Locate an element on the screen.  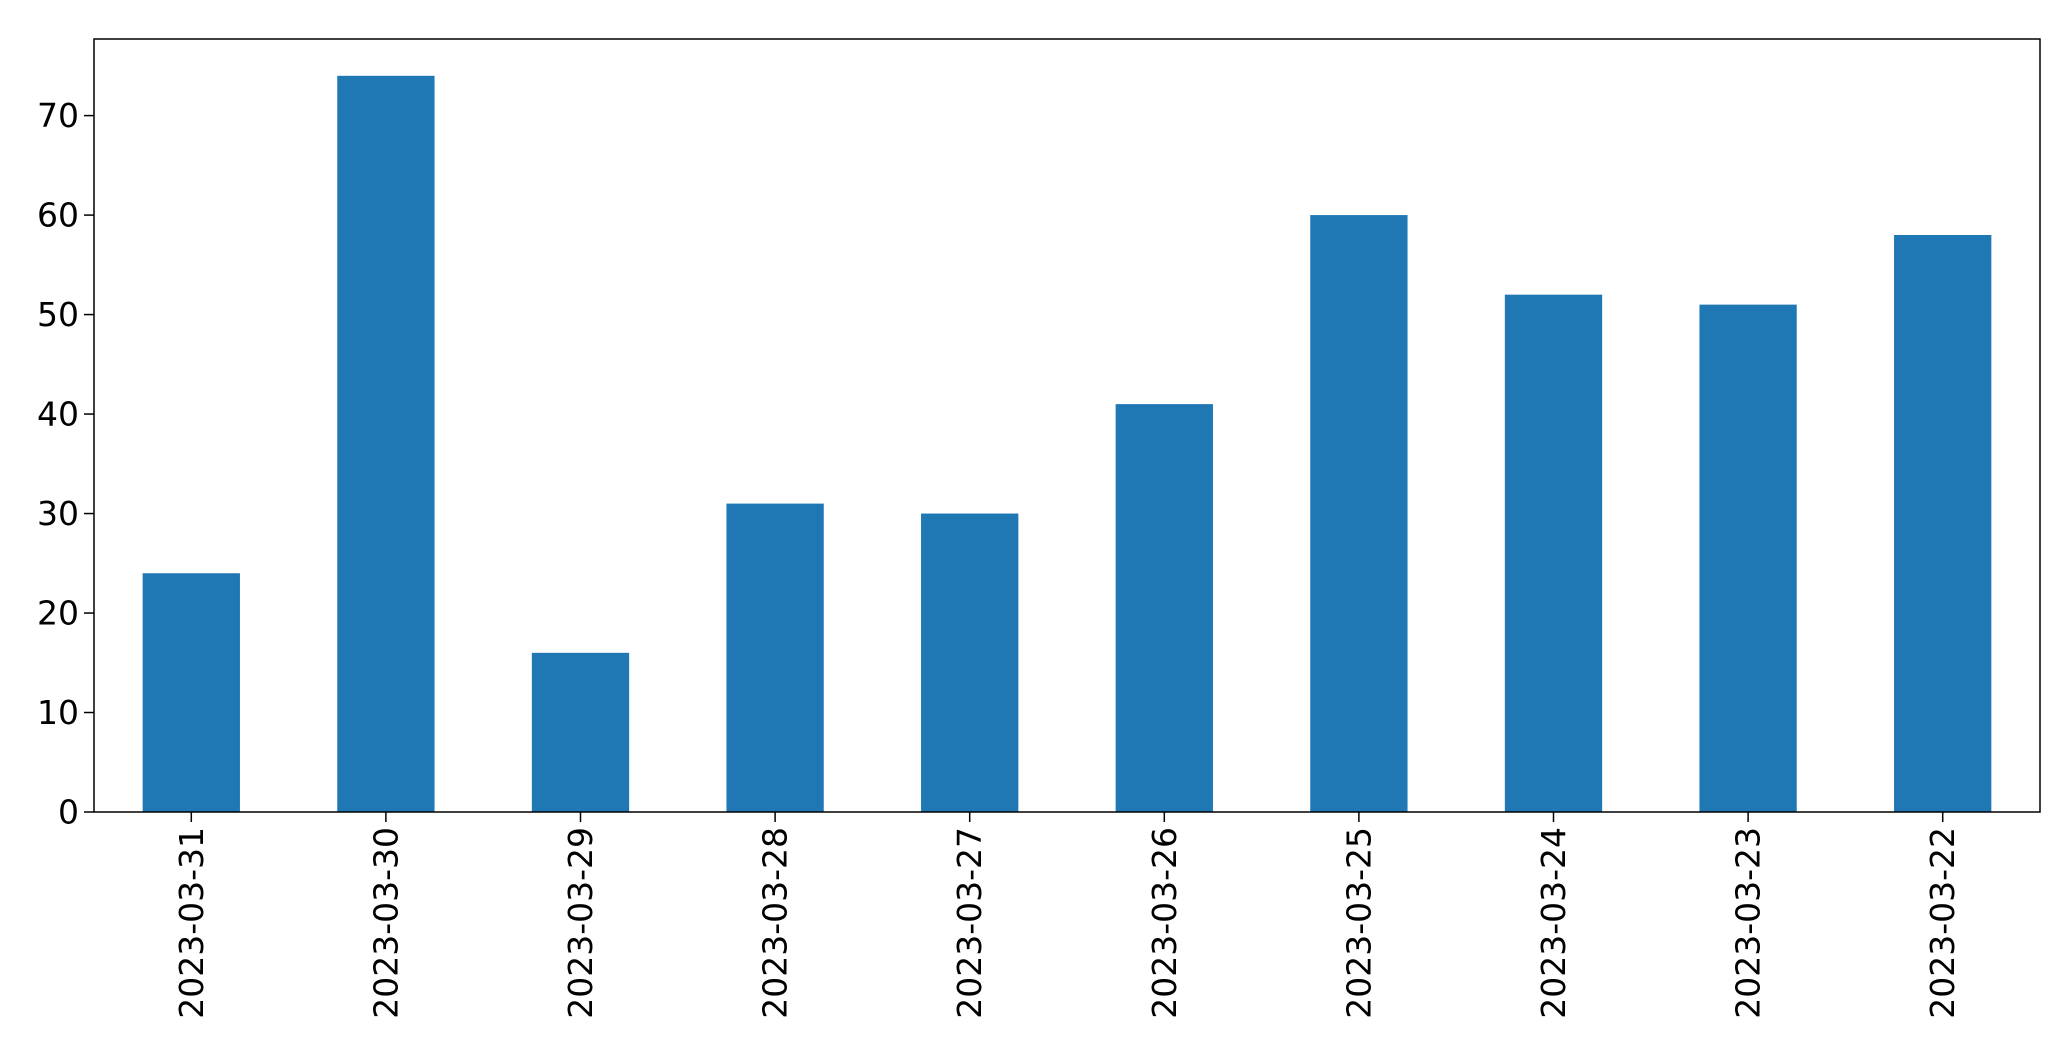
x-tick-label: 2023-03-27 is located at coordinates (969, 923).